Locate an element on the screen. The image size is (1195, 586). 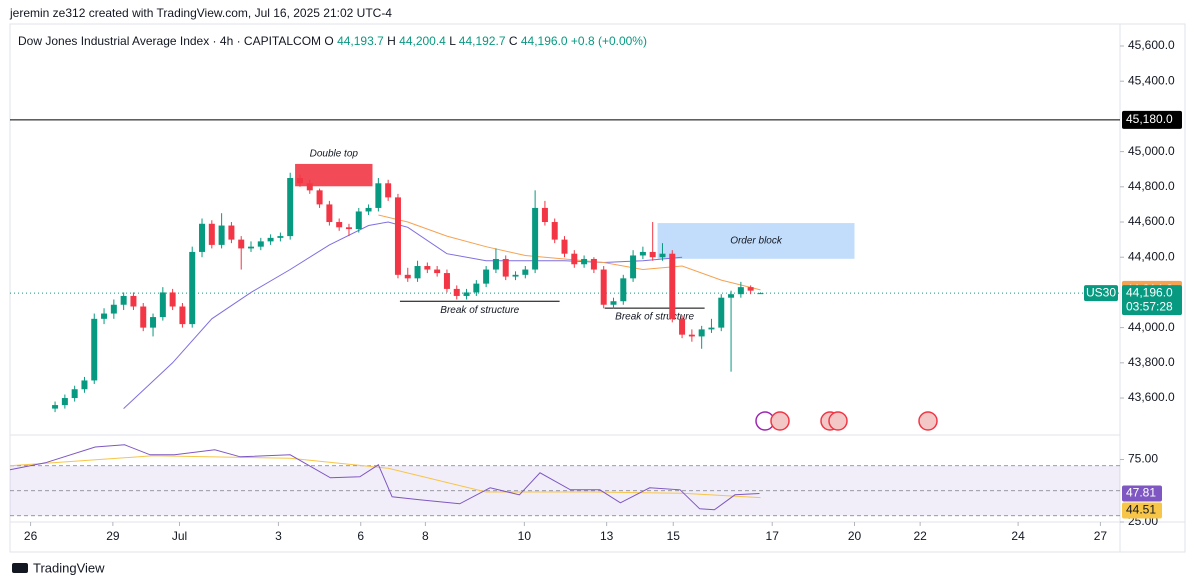
zone-label: Order block is located at coordinates (756, 241).